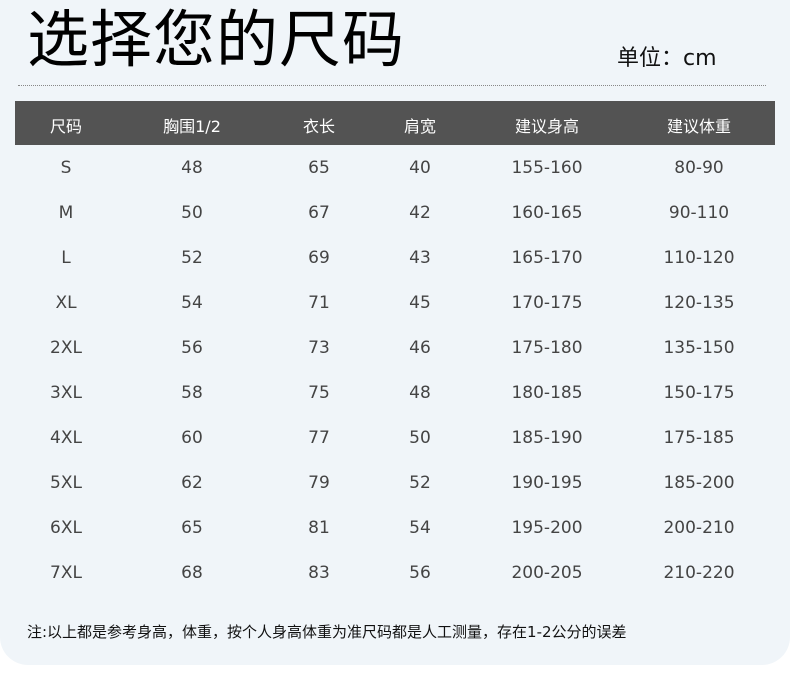  I want to click on table-cell: 110-120, so click(699, 258).